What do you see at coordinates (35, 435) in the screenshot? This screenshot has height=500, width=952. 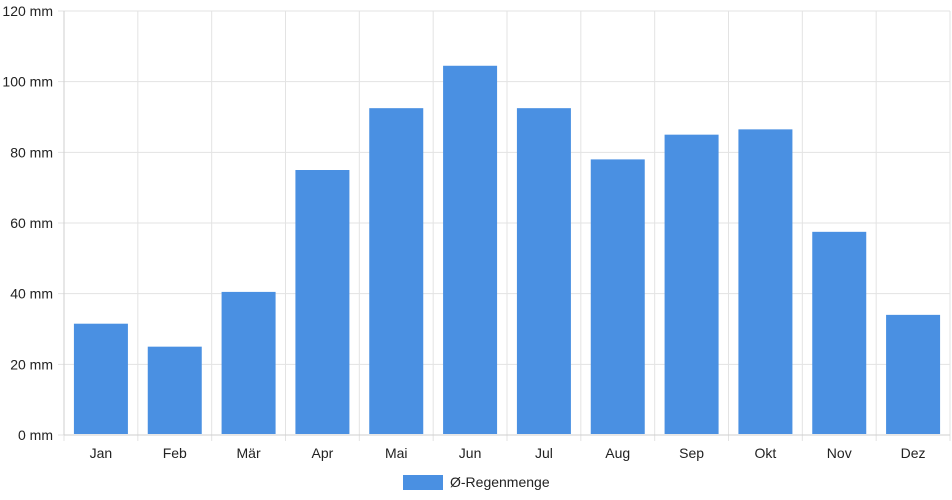 I see `y-tick-label: 0 mm` at bounding box center [35, 435].